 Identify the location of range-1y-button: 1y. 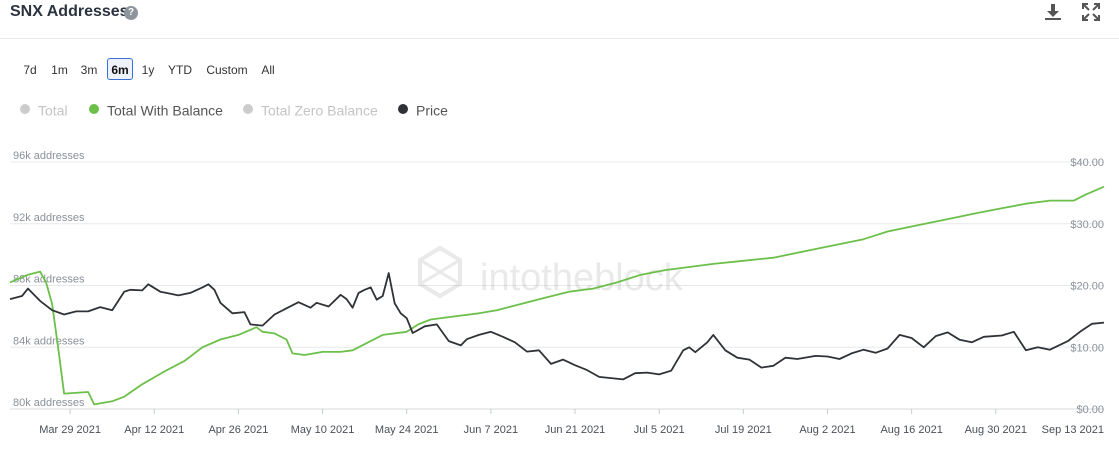
(148, 69).